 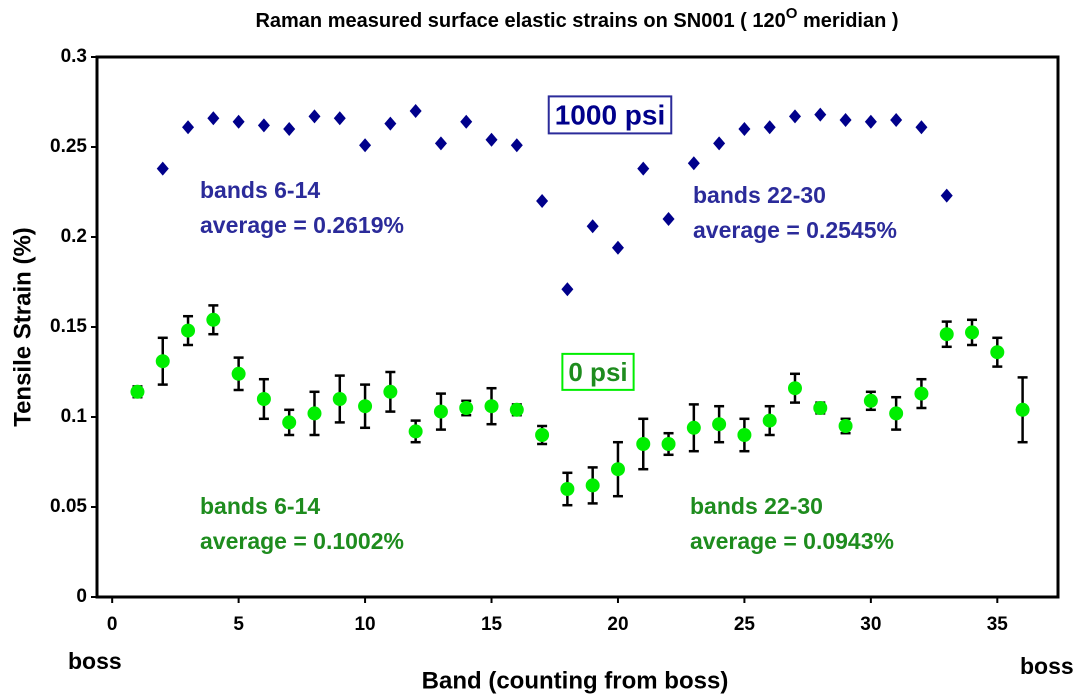 I want to click on y-tick-label: 0.25, so click(x=68, y=146).